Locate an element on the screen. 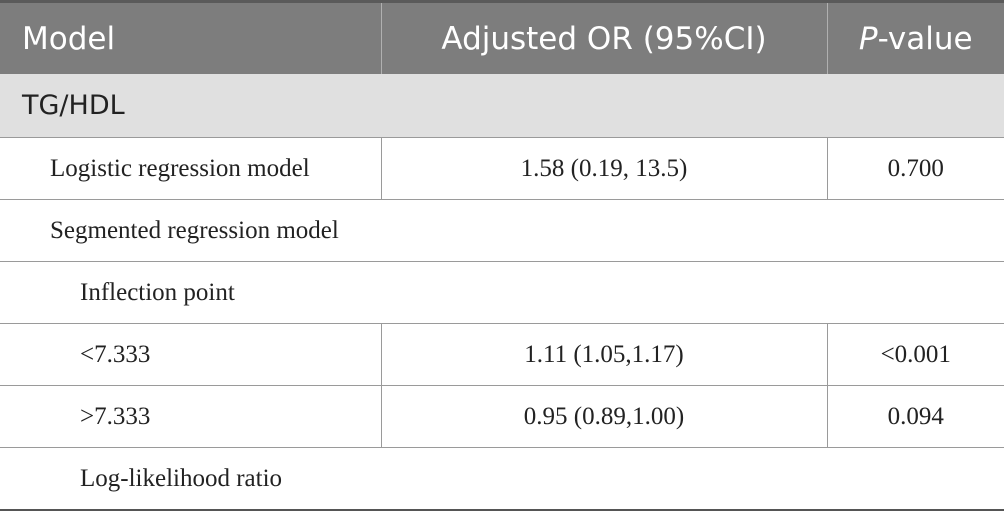 This screenshot has width=1004, height=525. header-p-suffix: -value is located at coordinates (925, 38).